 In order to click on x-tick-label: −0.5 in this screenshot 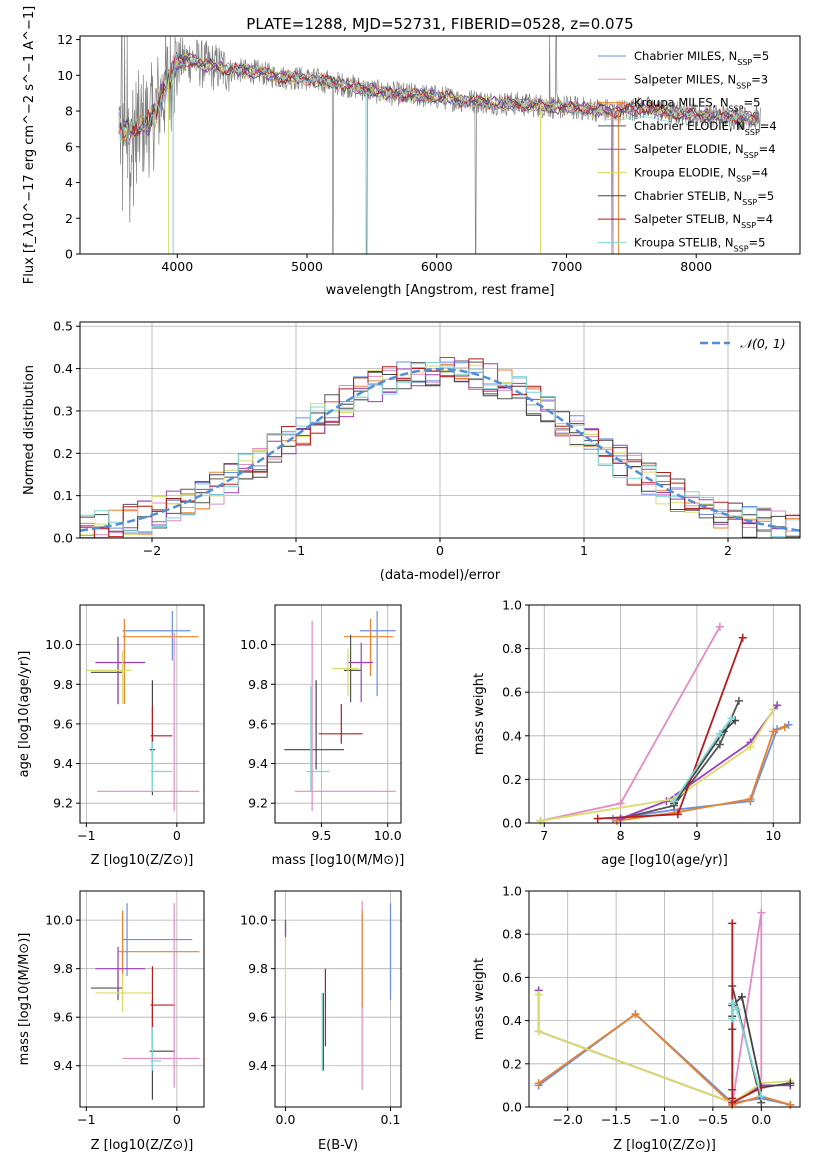, I will do `click(713, 1119)`.